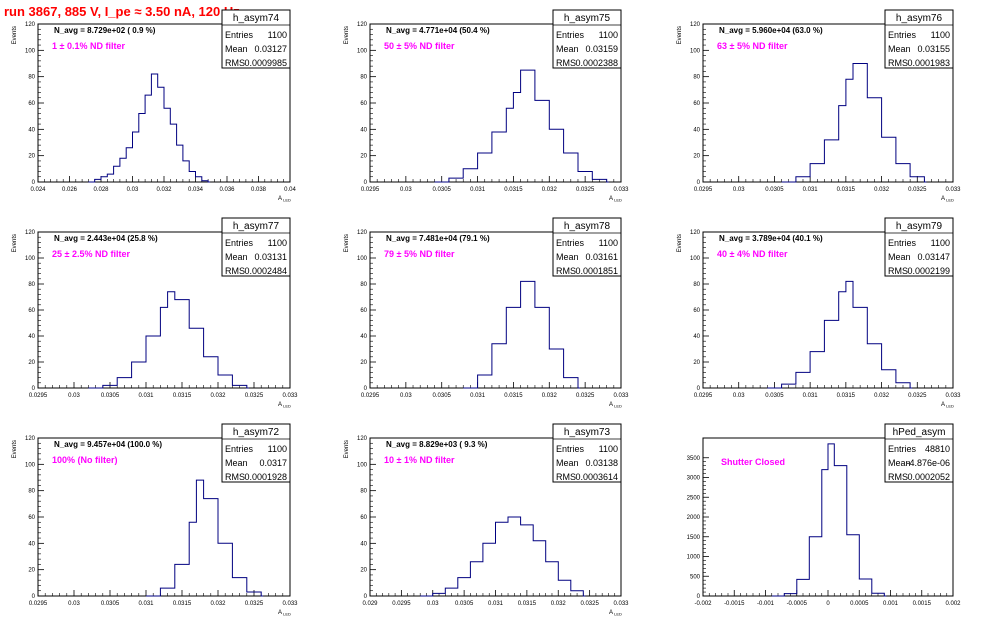 The height and width of the screenshot is (622, 996). Describe the element at coordinates (694, 558) in the screenshot. I see `y-tick-label: 1000` at that location.